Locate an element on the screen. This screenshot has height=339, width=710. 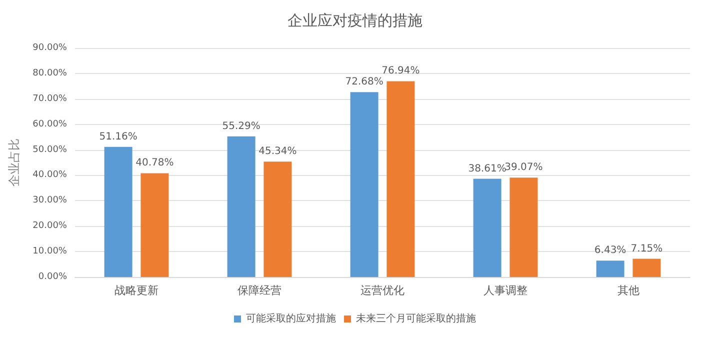
x-tick-label: 保障经营 is located at coordinates (260, 290).